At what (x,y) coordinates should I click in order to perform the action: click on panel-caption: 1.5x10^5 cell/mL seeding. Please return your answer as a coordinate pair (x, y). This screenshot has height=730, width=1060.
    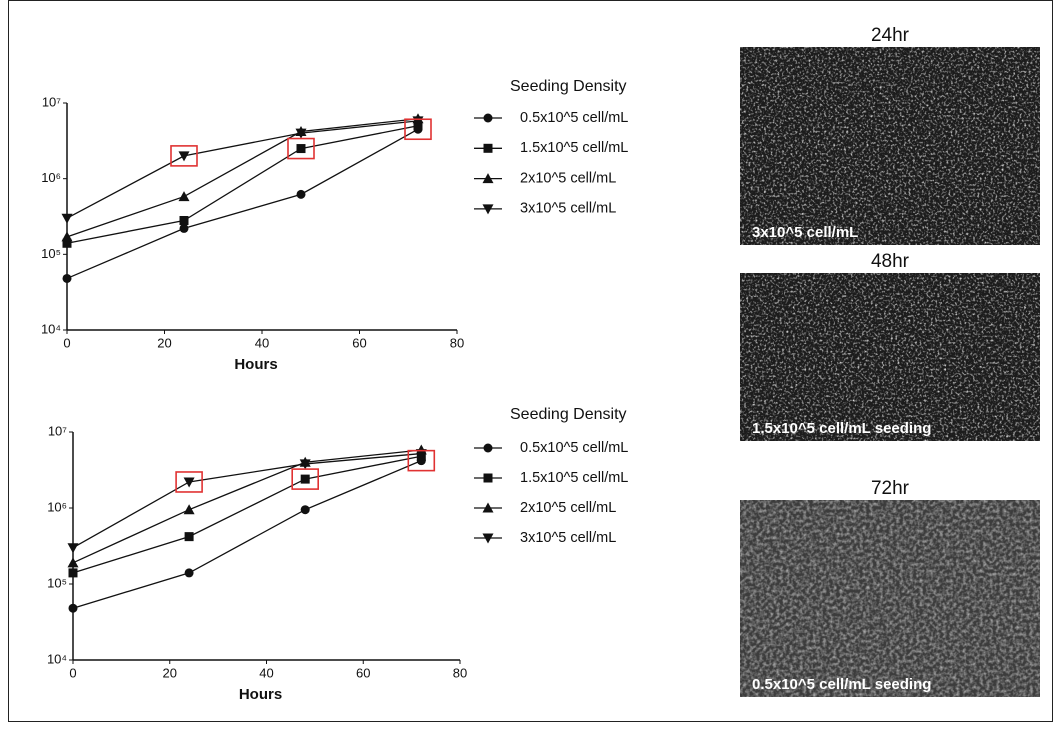
    Looking at the image, I should click on (841, 428).